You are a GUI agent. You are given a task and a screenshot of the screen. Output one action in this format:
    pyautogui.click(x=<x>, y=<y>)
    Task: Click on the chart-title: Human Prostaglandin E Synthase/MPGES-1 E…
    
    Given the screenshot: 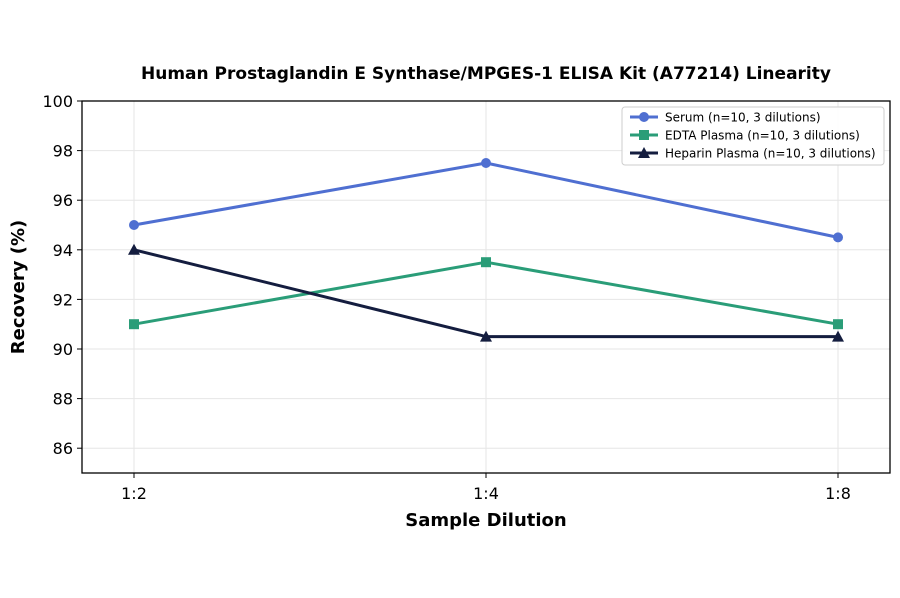 What is the action you would take?
    pyautogui.click(x=486, y=74)
    